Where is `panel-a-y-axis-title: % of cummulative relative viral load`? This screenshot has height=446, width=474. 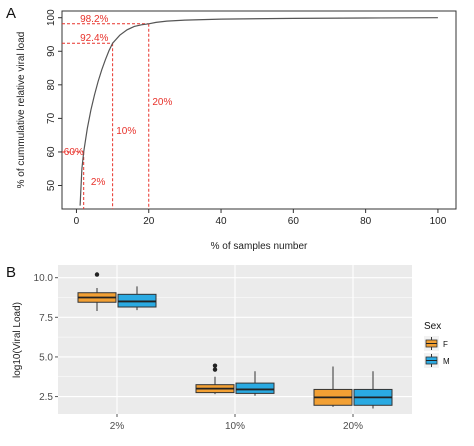 panel-a-y-axis-title: % of cummulative relative viral load is located at coordinates (21, 110).